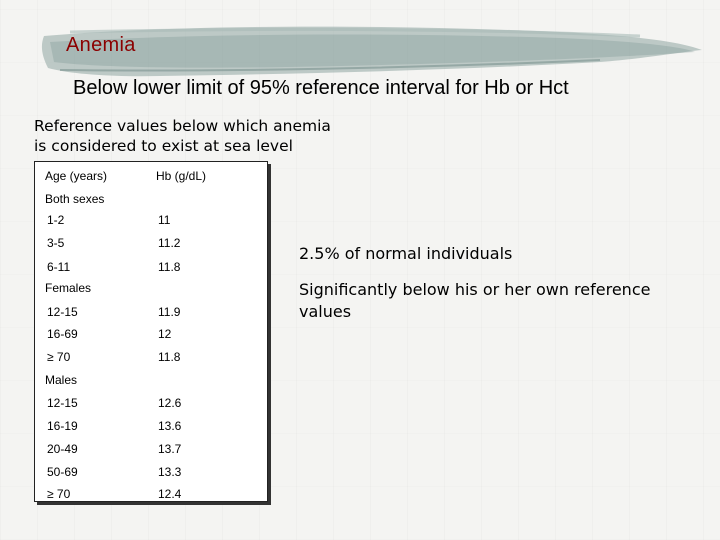 The height and width of the screenshot is (540, 720). Describe the element at coordinates (170, 403) in the screenshot. I see `table-row-hb: 12.6` at that location.